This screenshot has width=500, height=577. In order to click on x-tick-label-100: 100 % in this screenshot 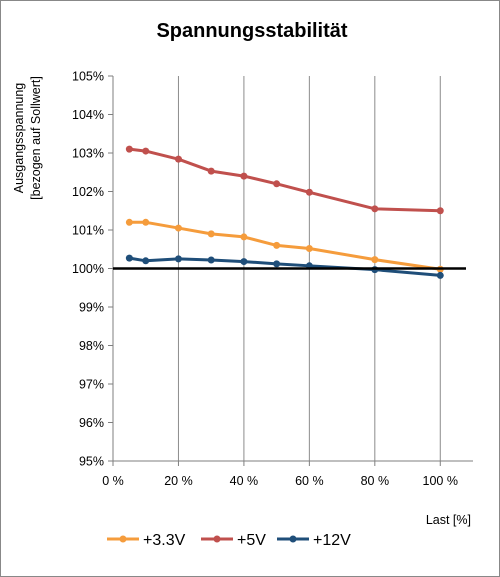, I will do `click(440, 481)`.